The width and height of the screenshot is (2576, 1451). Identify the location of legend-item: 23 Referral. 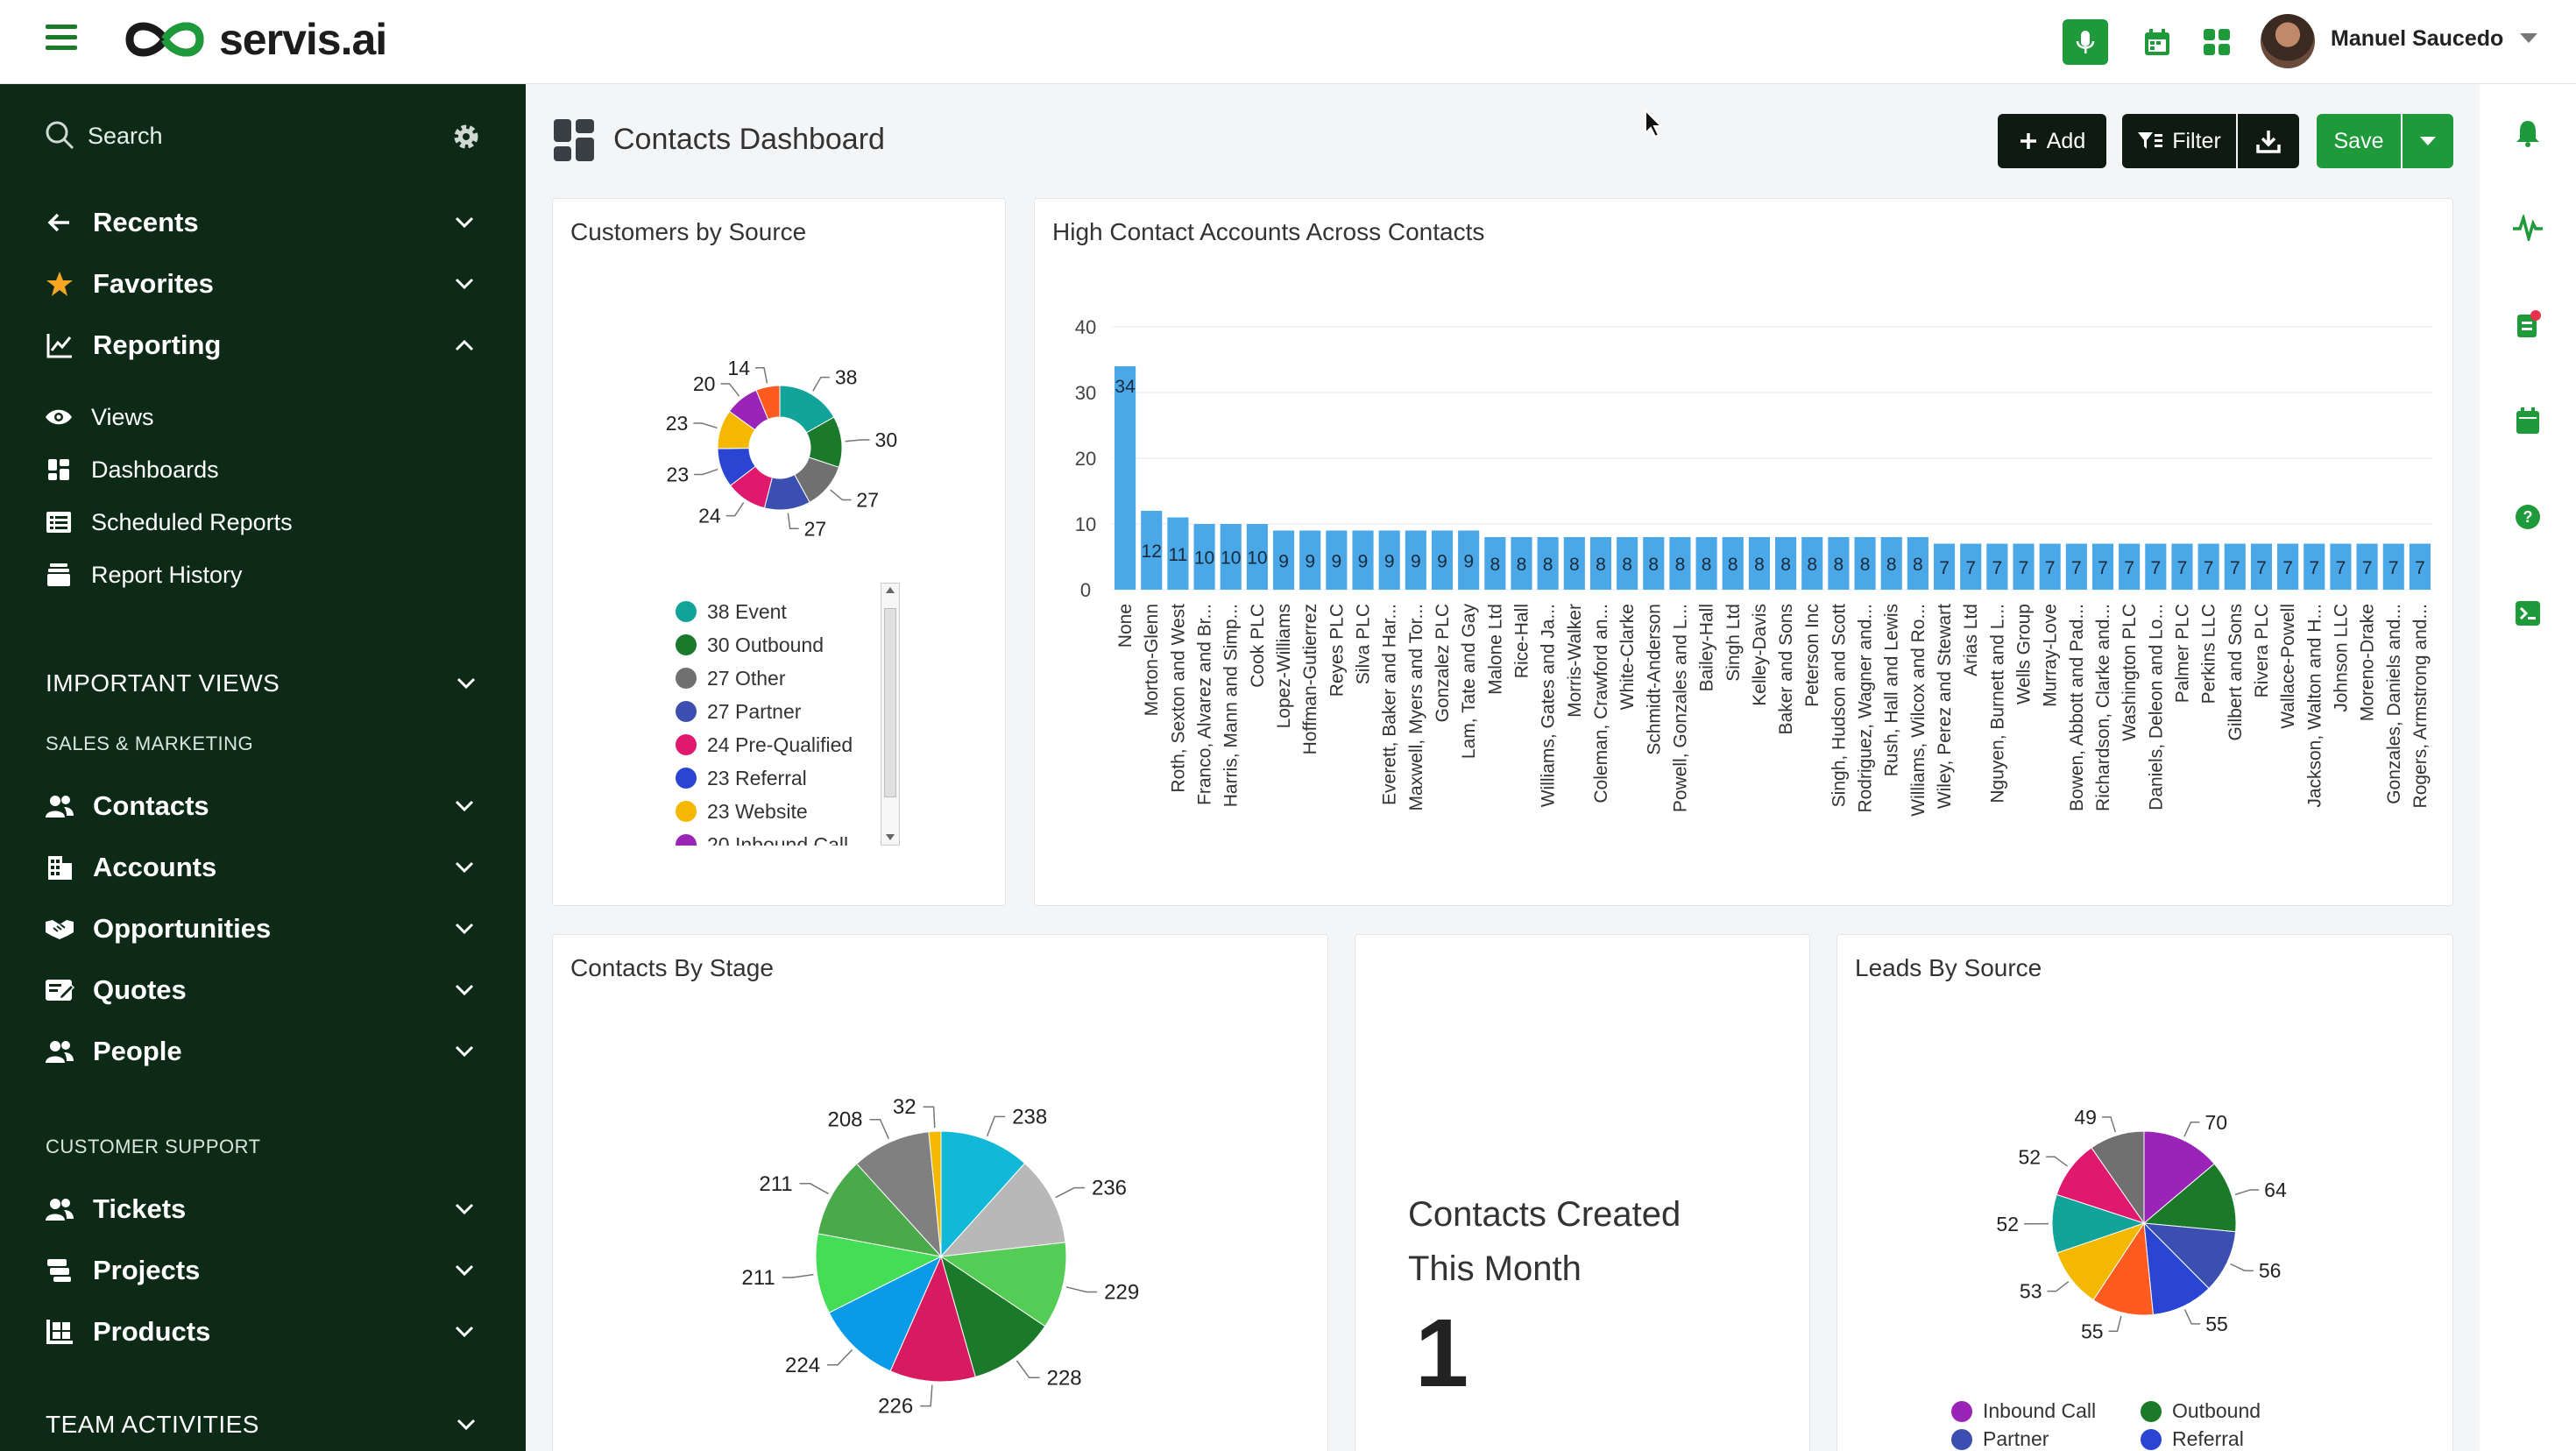
(793, 778).